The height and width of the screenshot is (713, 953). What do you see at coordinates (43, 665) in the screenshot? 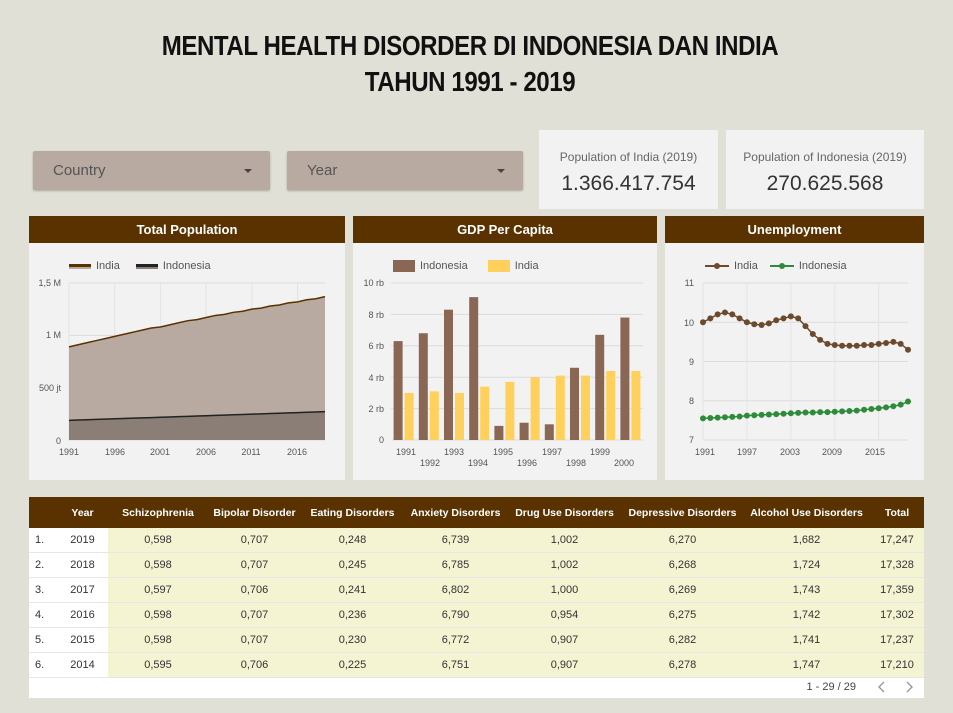
I see `table-cell: 6.` at bounding box center [43, 665].